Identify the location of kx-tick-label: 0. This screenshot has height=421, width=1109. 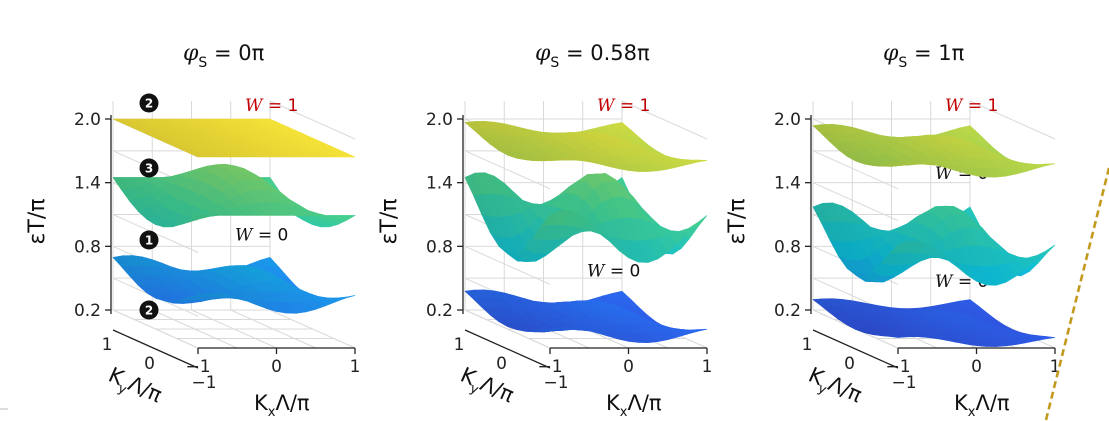
(976, 367).